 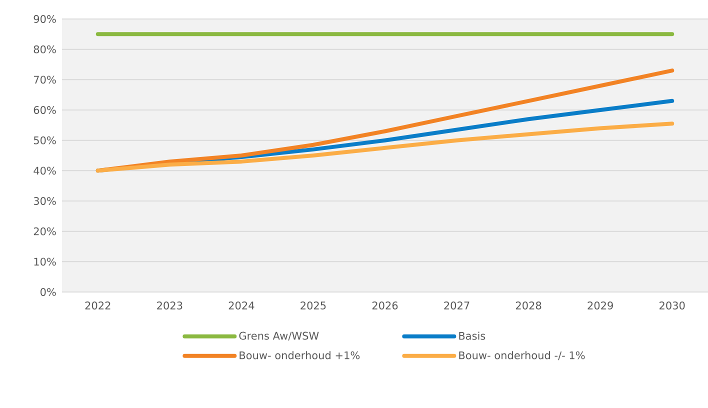 What do you see at coordinates (45, 80) in the screenshot?
I see `y-tick-label: 70%` at bounding box center [45, 80].